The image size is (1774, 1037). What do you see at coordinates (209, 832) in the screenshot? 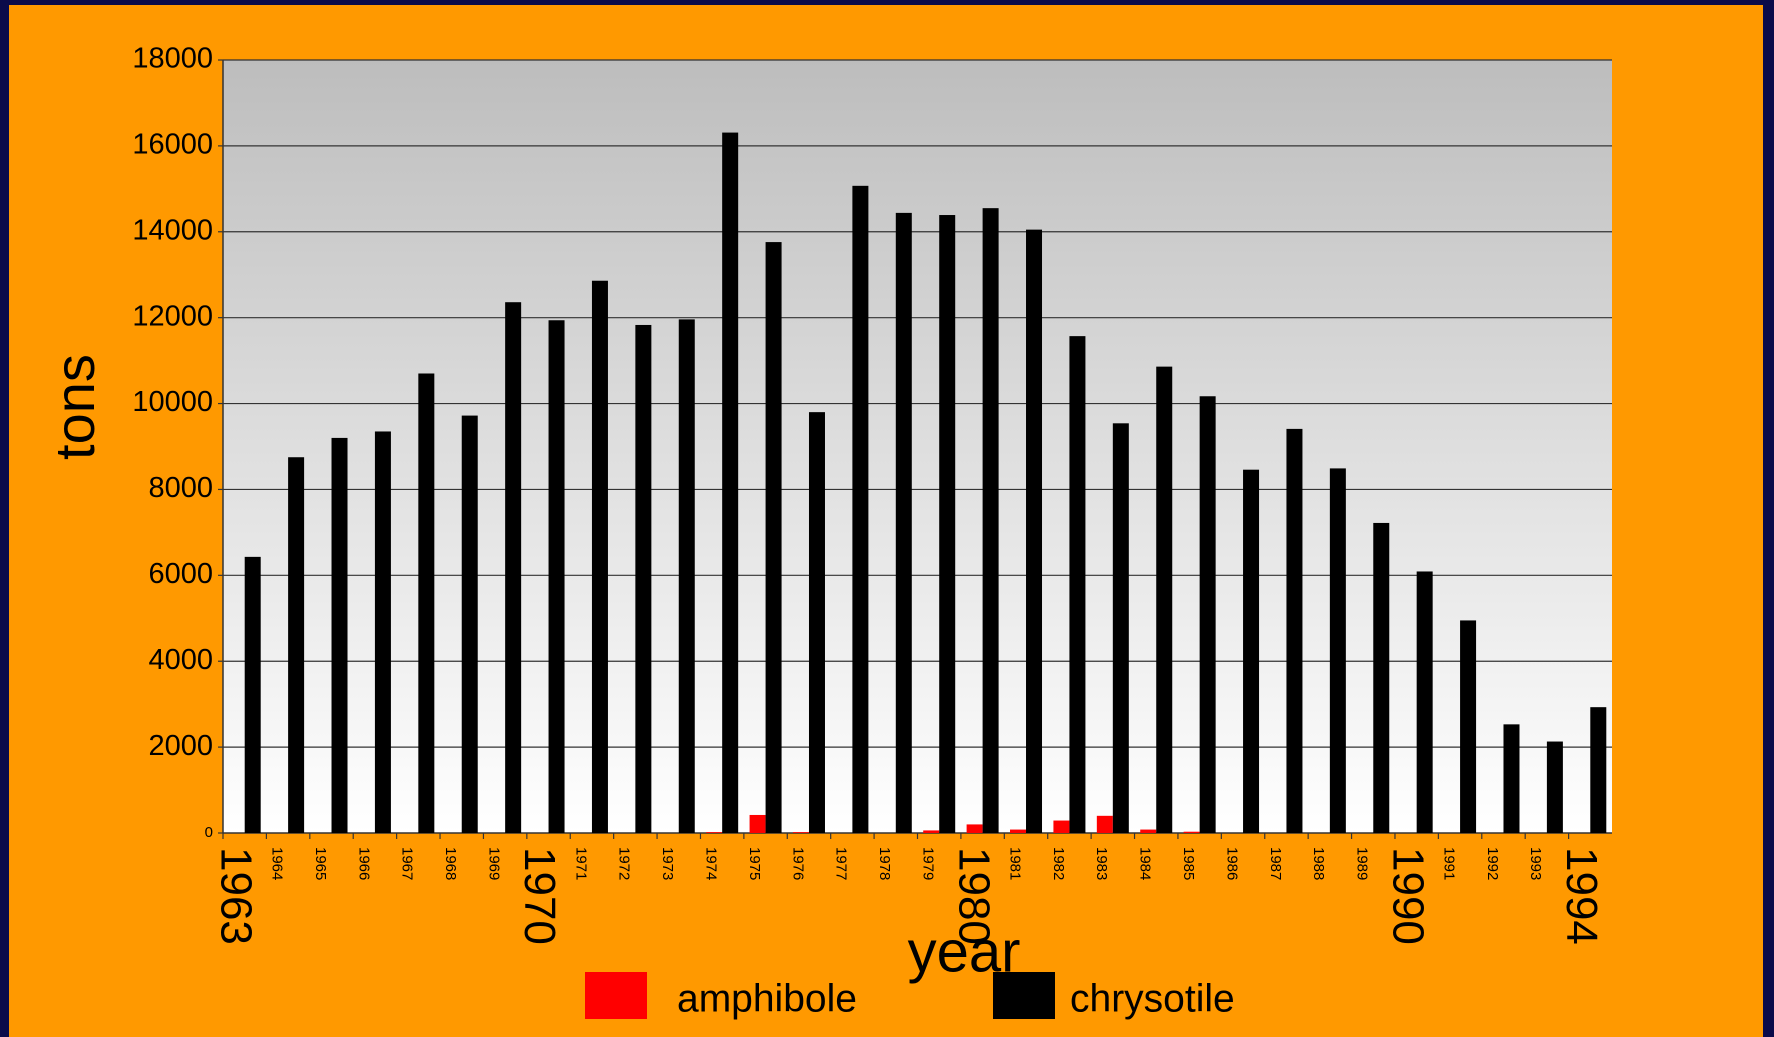
I see `y-tick-label: 0` at bounding box center [209, 832].